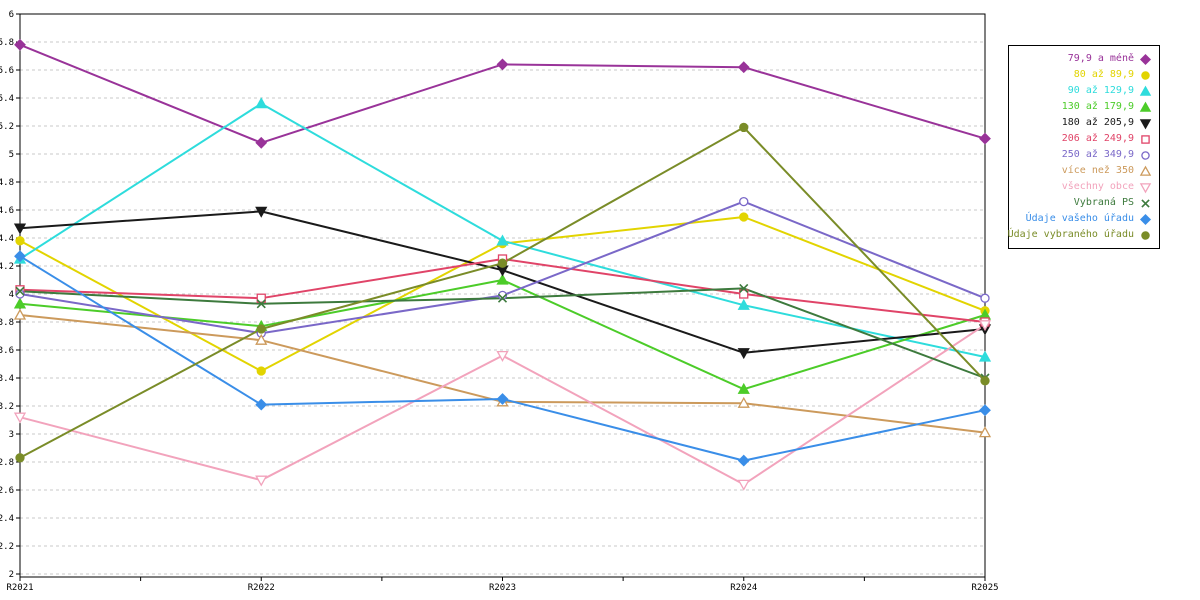 Image resolution: width=1200 pixels, height=600 pixels. I want to click on legend-label: Vybraná PS, so click(1103, 202).